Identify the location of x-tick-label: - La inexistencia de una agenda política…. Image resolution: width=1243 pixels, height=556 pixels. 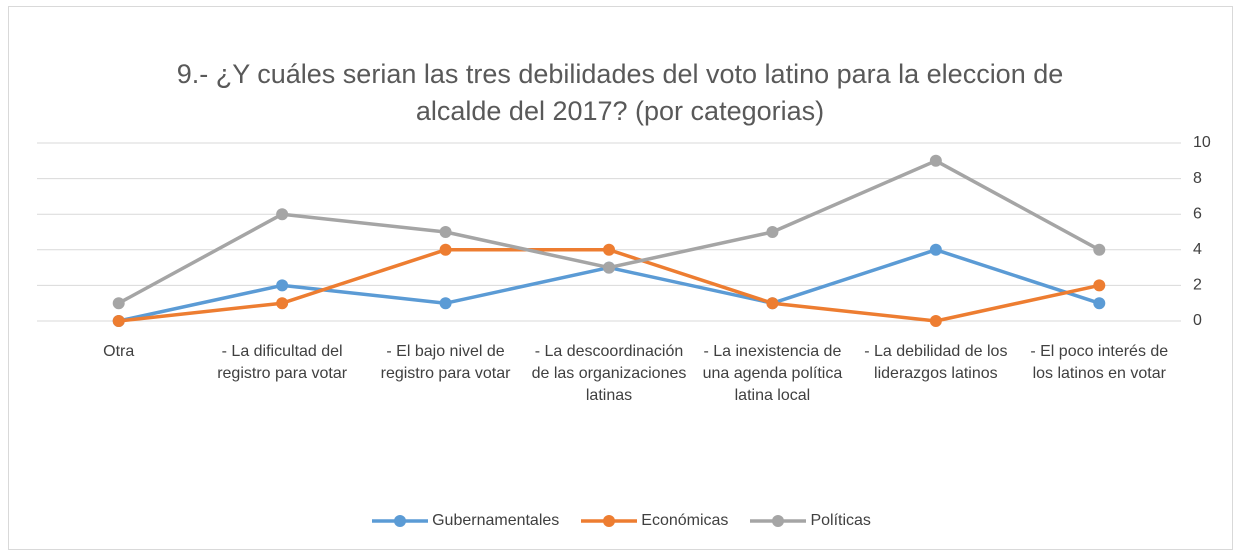
(772, 373).